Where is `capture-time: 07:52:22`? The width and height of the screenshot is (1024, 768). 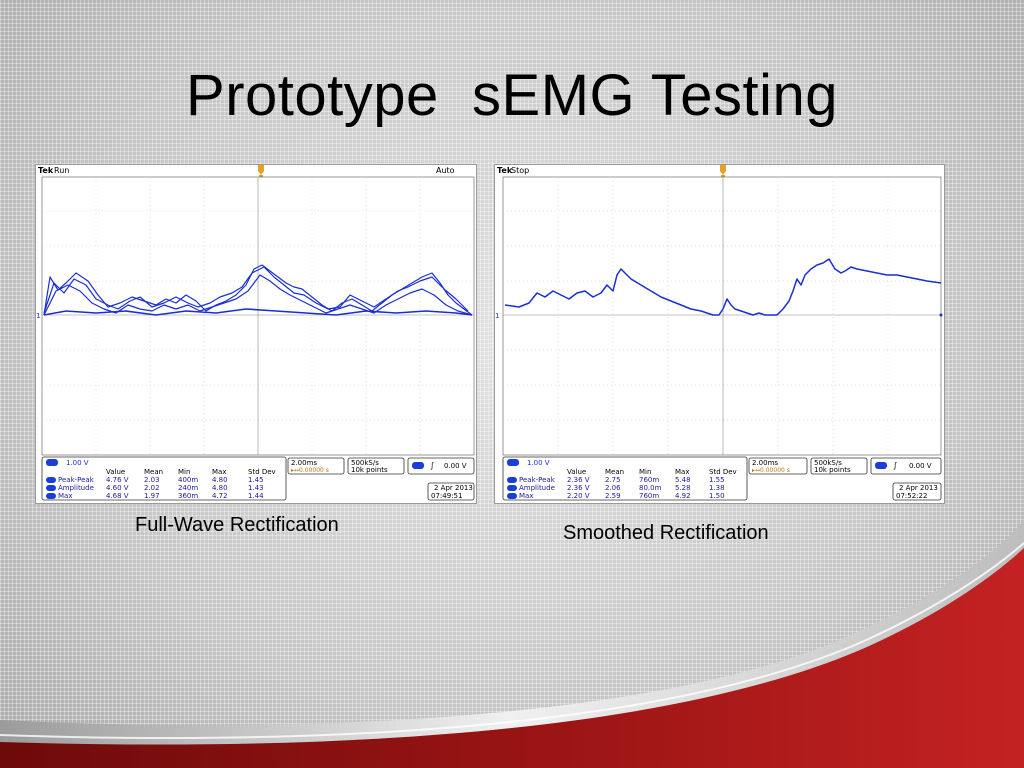 capture-time: 07:52:22 is located at coordinates (911, 496).